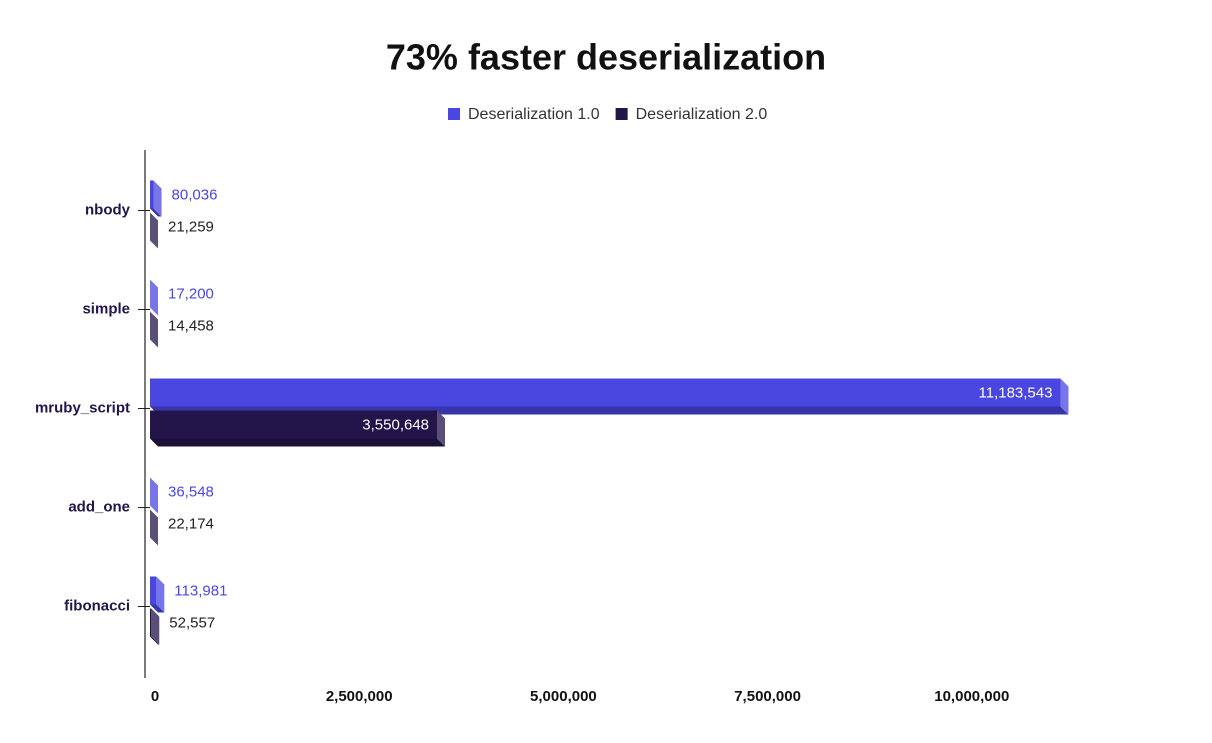 Image resolution: width=1212 pixels, height=743 pixels. What do you see at coordinates (200, 590) in the screenshot?
I see `value-label: 113,981` at bounding box center [200, 590].